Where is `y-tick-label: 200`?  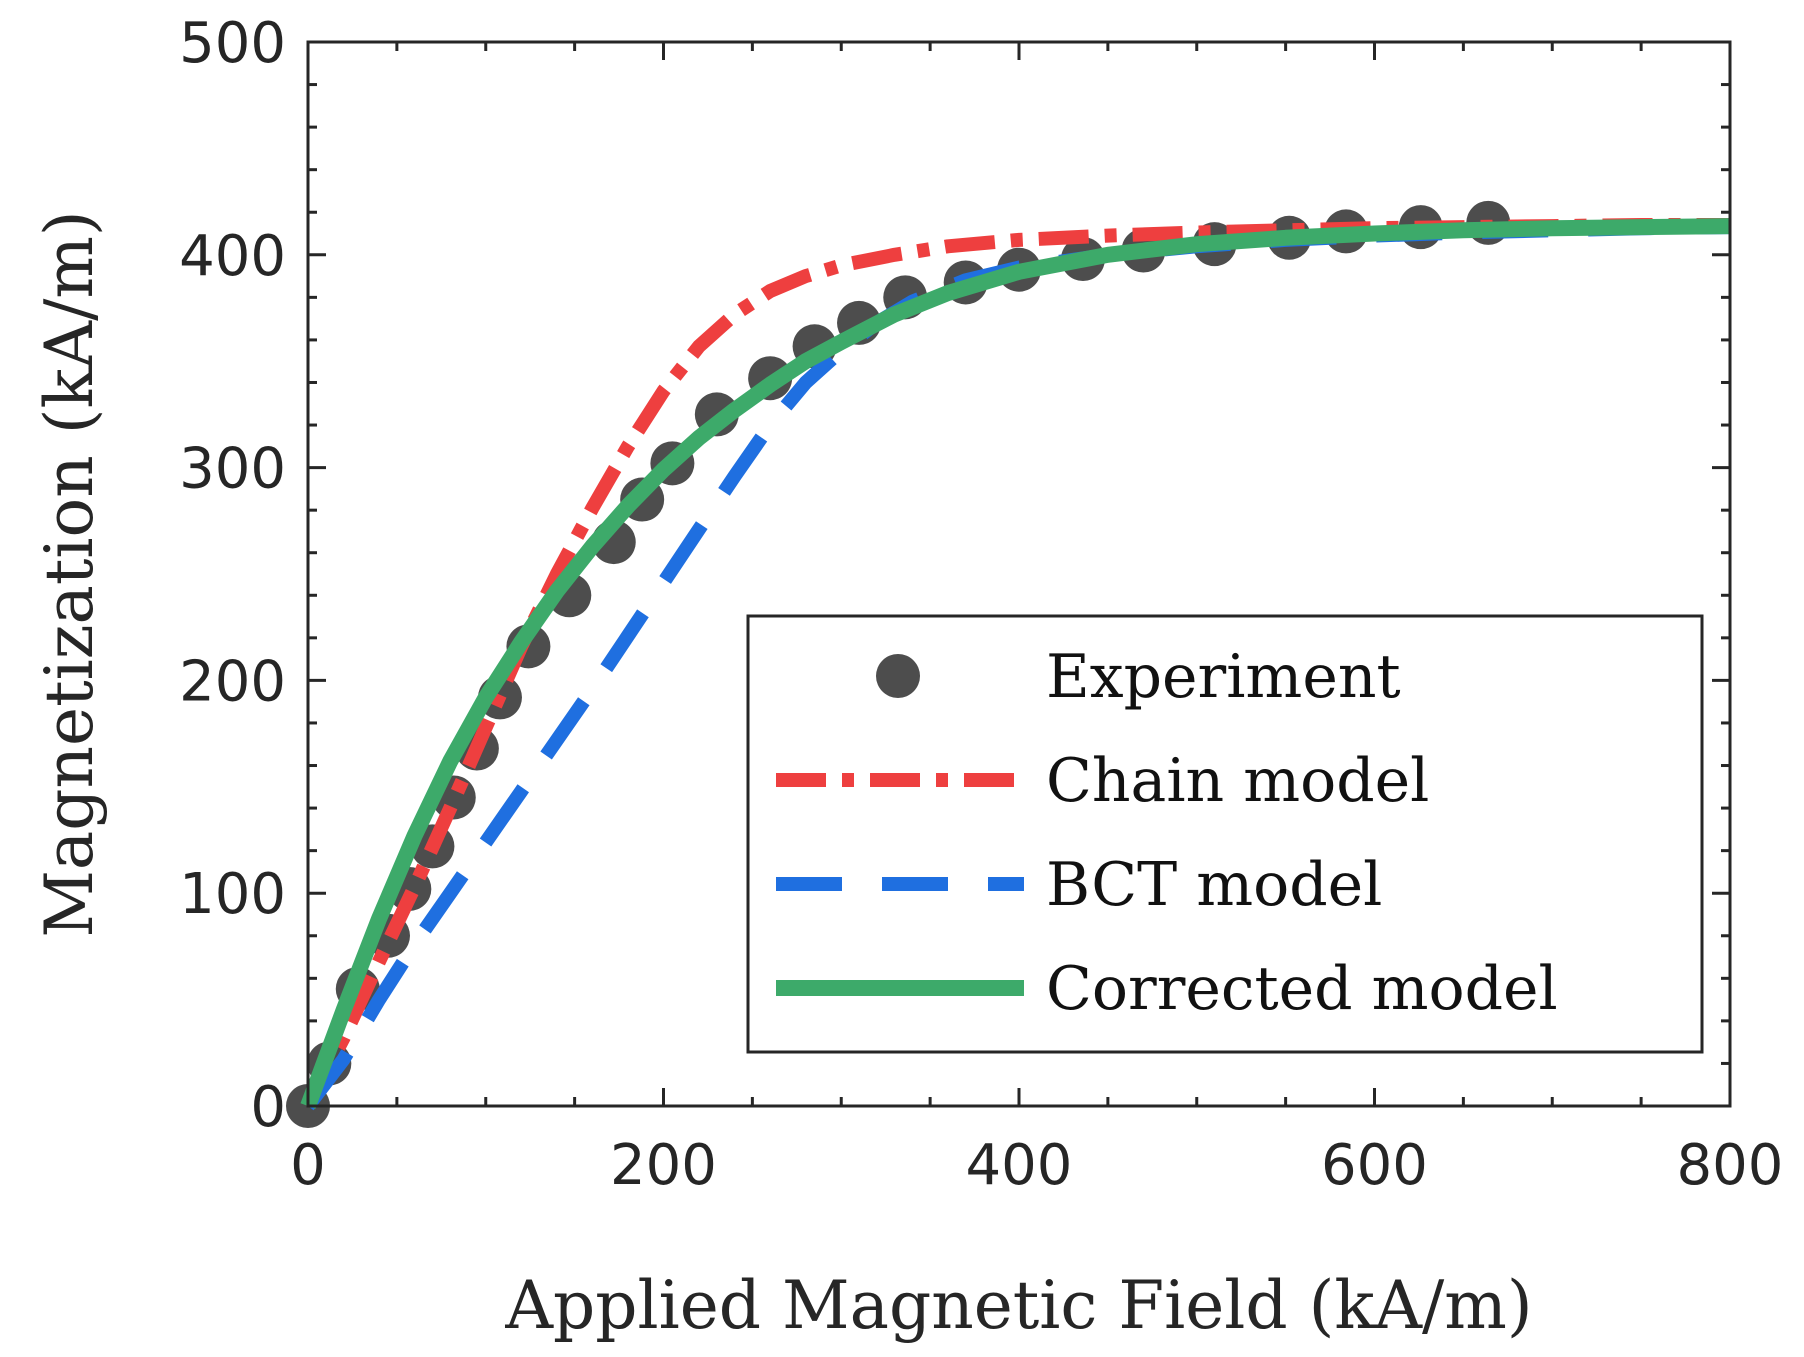
y-tick-label: 200 is located at coordinates (232, 681).